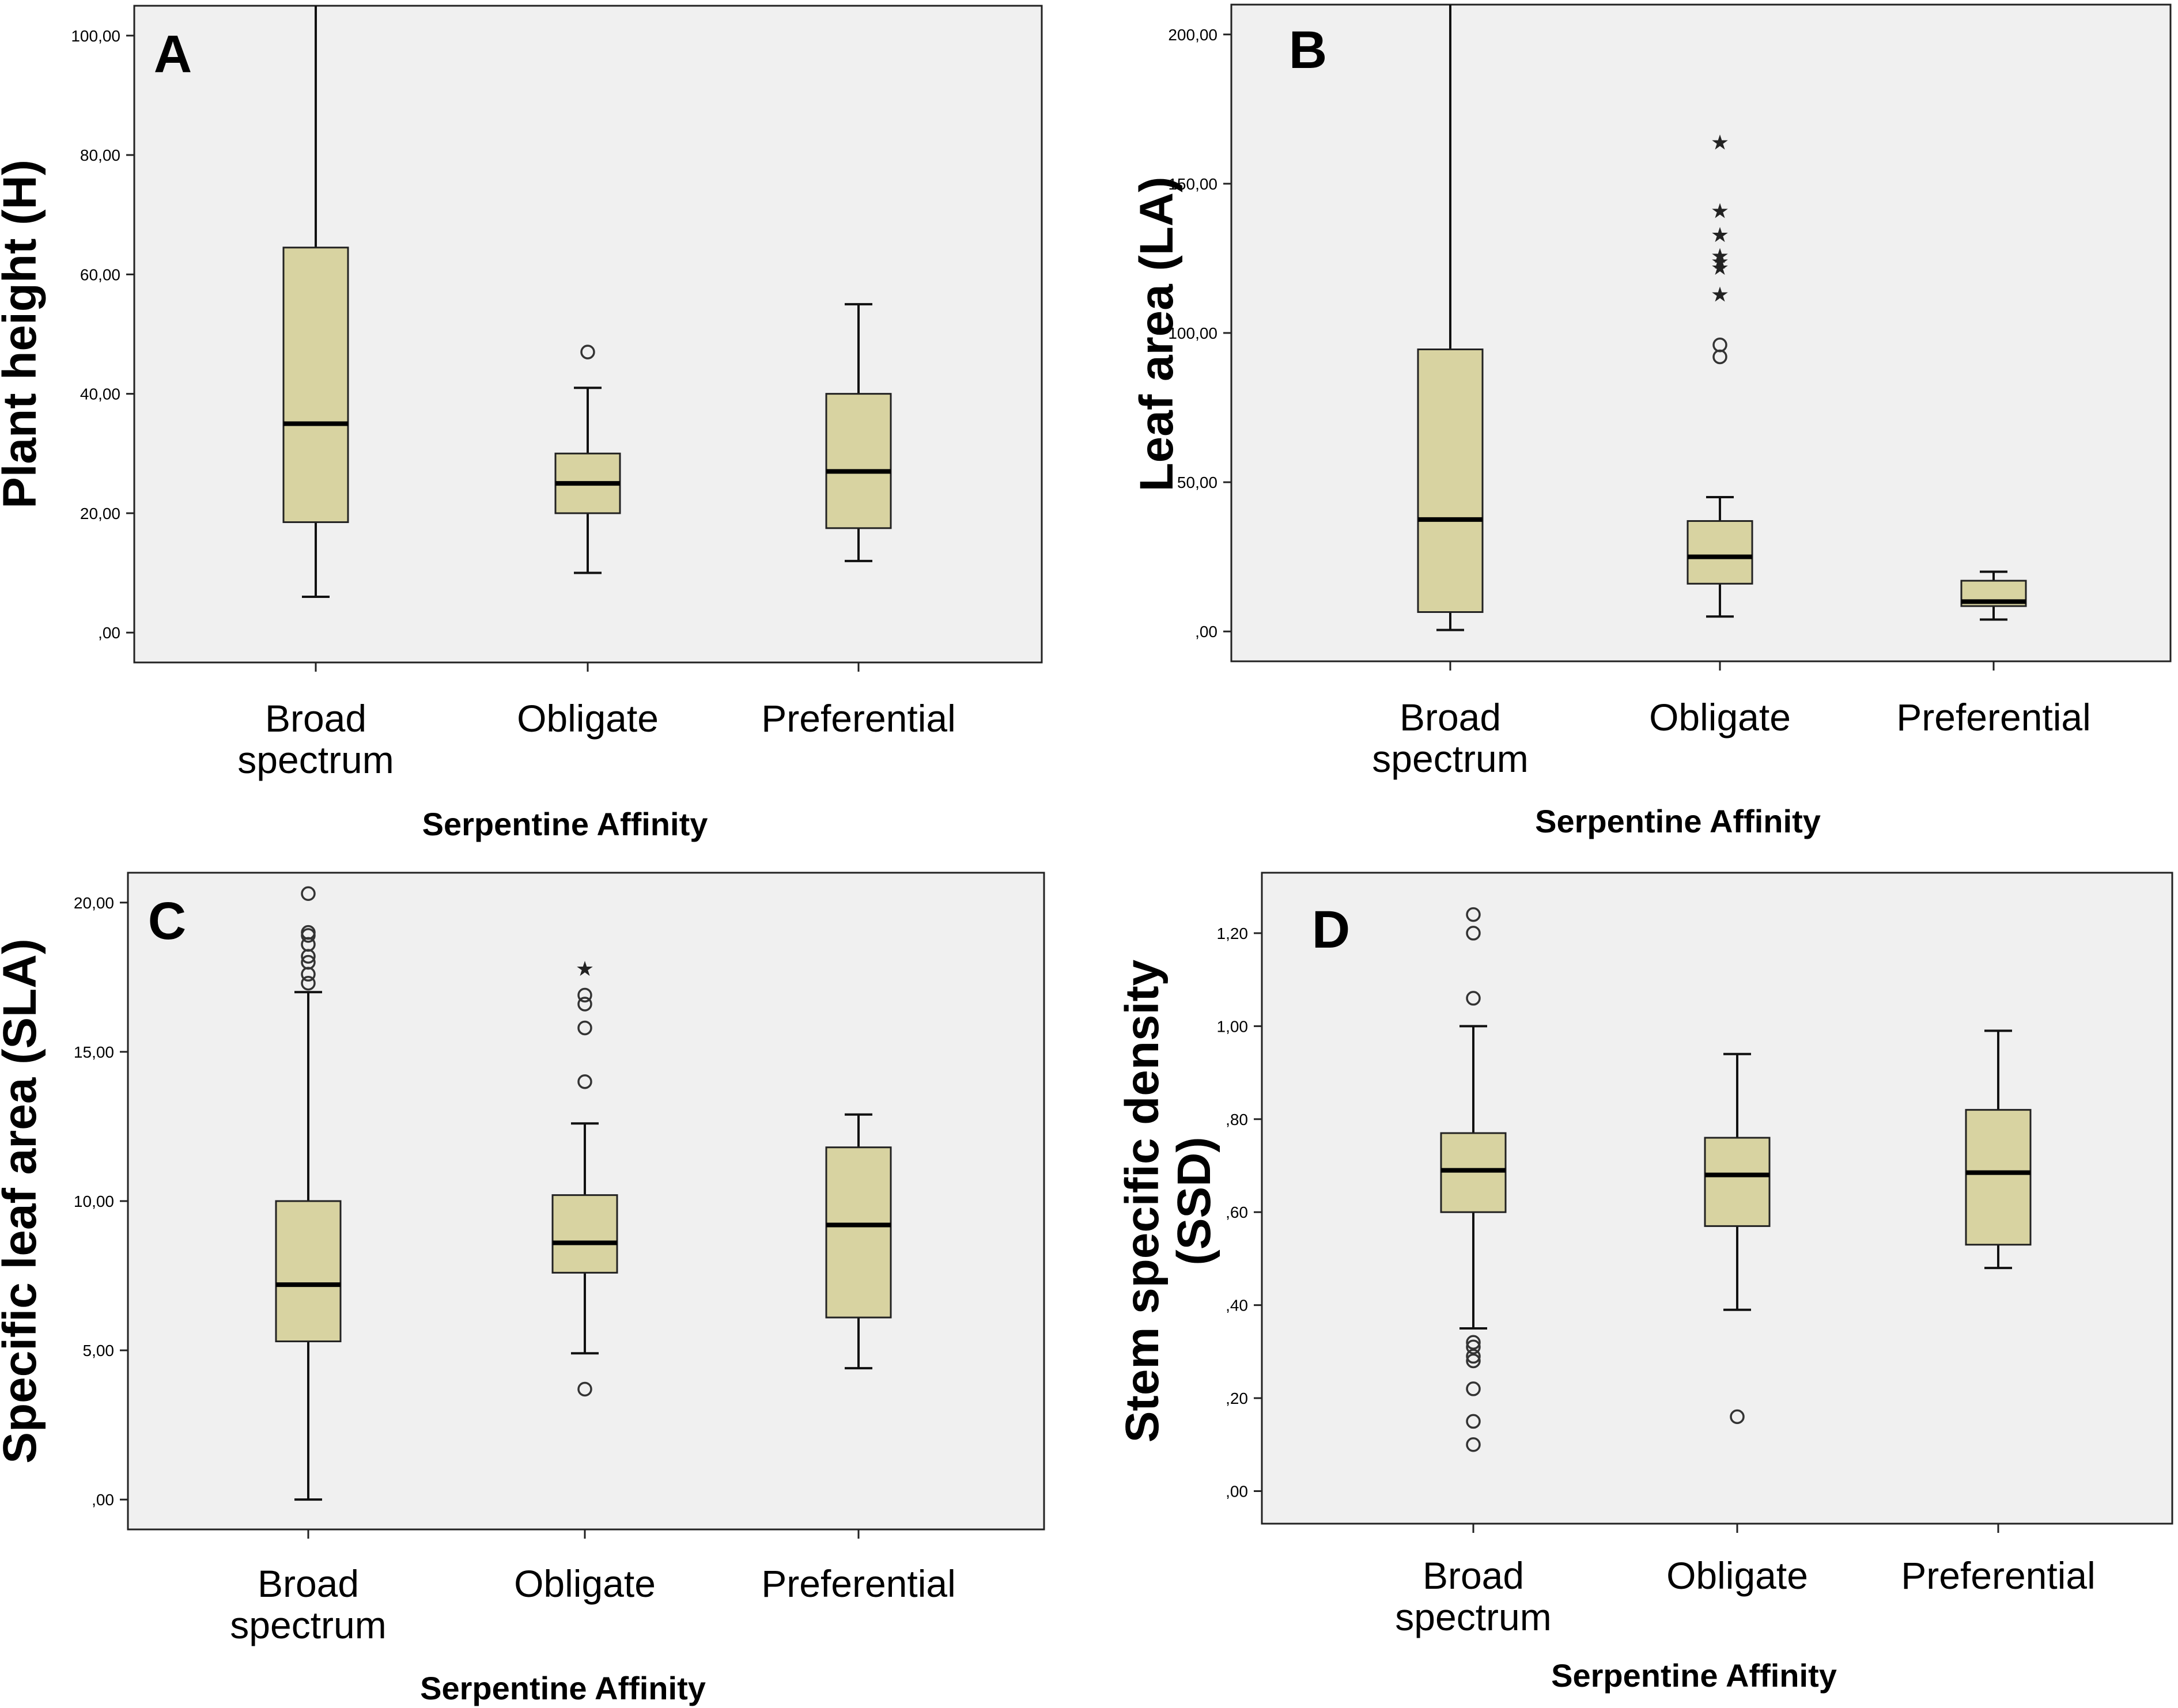 This screenshot has height=1708, width=2178. What do you see at coordinates (1237, 1398) in the screenshot?
I see `y-tick-label: ,20` at bounding box center [1237, 1398].